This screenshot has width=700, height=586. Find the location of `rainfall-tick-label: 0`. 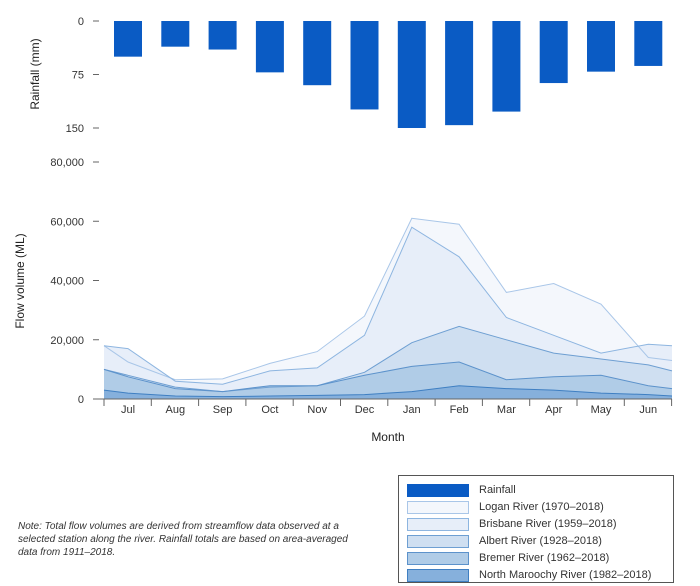

rainfall-tick-label: 0 is located at coordinates (81, 22).